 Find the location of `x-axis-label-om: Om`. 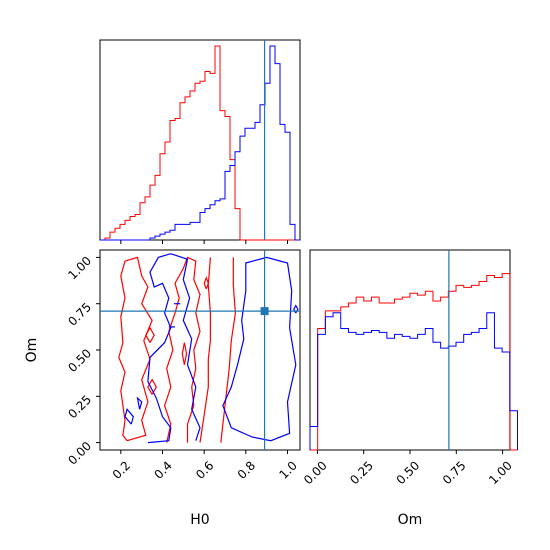

x-axis-label-om: Om is located at coordinates (410, 520).